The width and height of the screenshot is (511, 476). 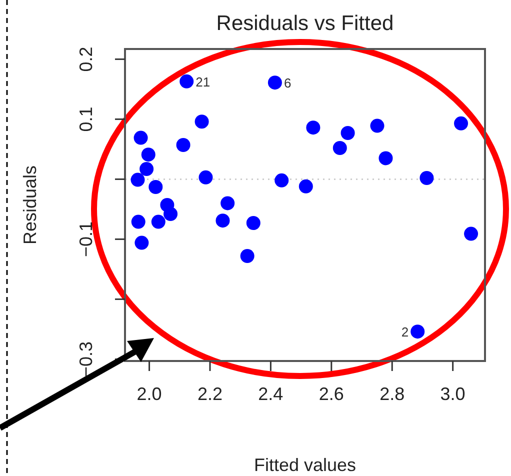 What do you see at coordinates (305, 23) in the screenshot?
I see `chart-title: Residuals vs Fitted` at bounding box center [305, 23].